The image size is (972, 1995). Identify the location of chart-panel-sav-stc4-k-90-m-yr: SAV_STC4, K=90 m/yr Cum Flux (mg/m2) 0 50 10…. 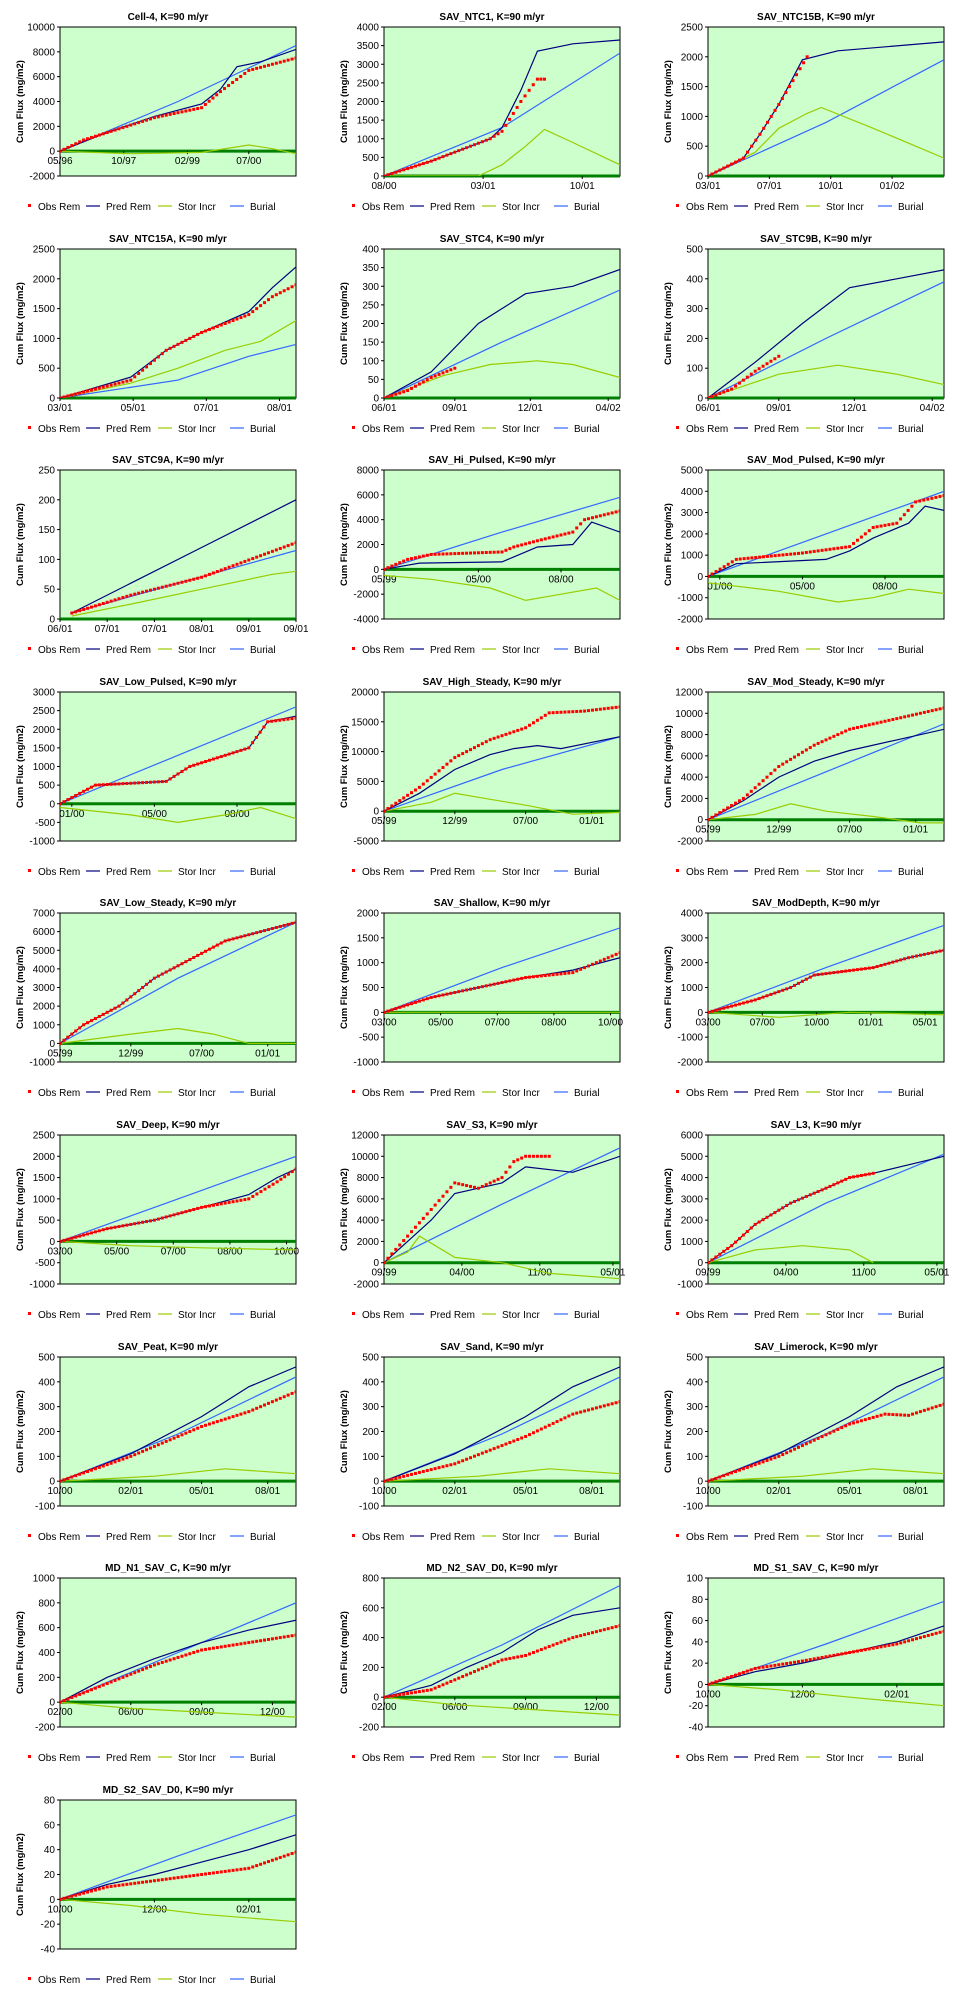
(486, 332).